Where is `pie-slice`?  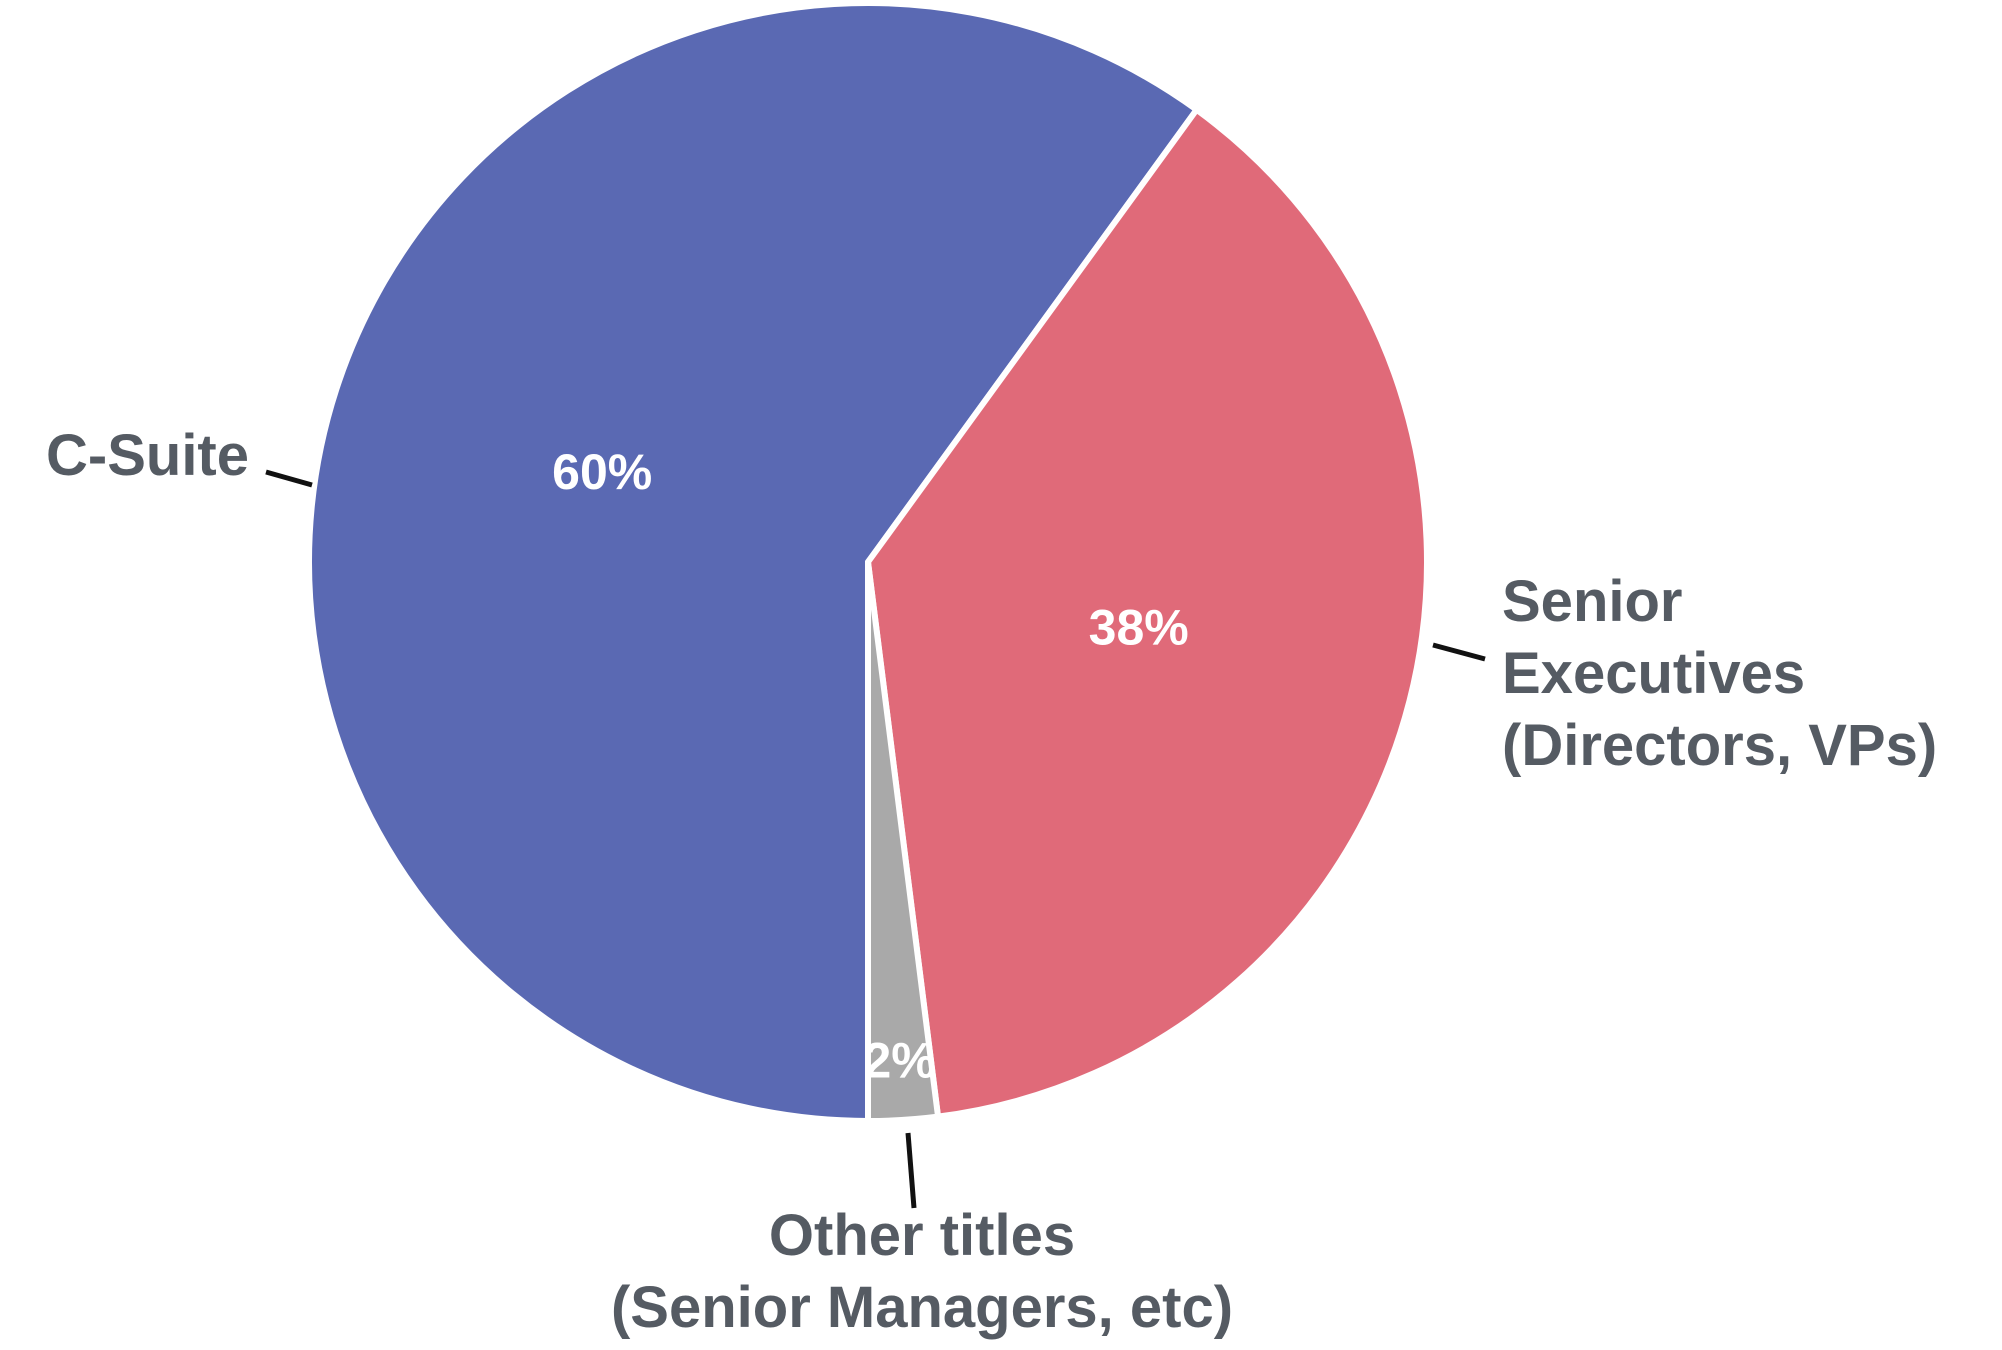
pie-slice is located at coordinates (903, 841).